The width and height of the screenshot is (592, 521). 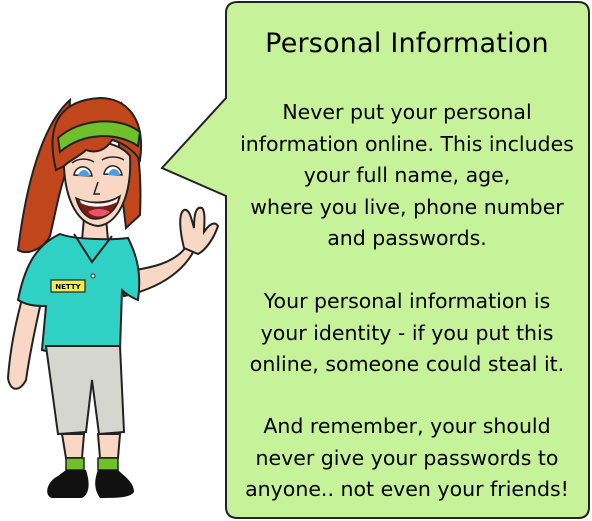 What do you see at coordinates (199, 231) in the screenshot?
I see `waving-hand` at bounding box center [199, 231].